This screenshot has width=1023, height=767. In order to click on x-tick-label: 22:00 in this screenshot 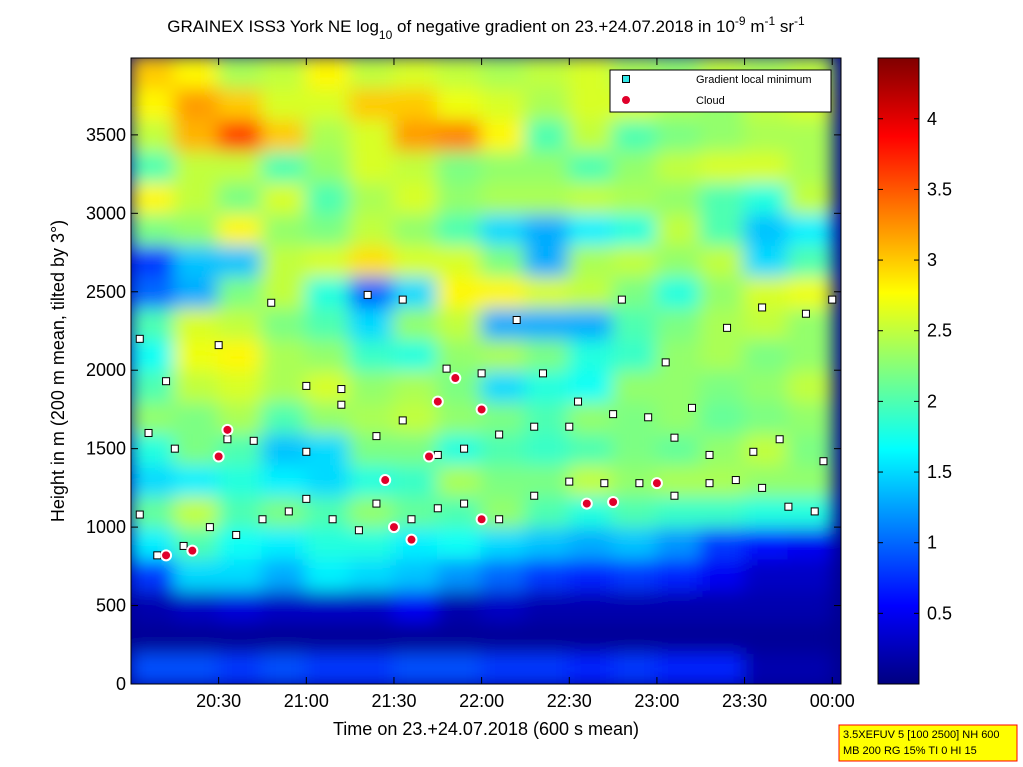, I will do `click(481, 701)`.